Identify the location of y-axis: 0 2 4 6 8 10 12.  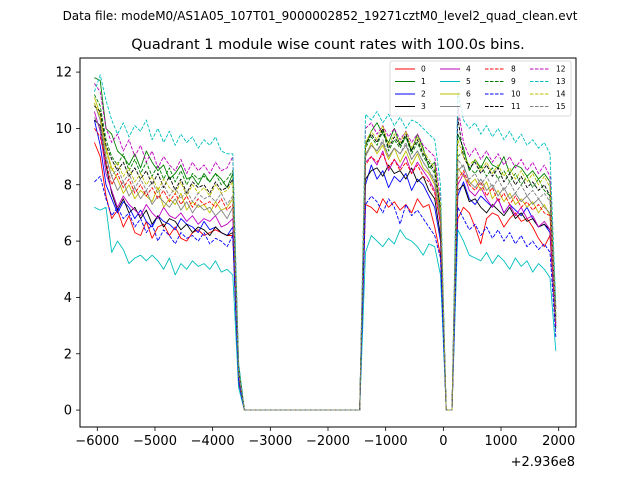
(67, 242).